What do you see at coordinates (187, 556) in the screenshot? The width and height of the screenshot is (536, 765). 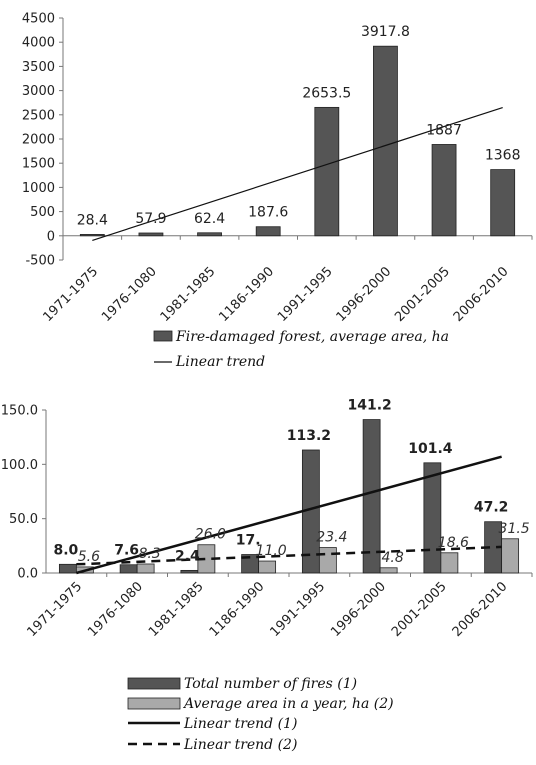 I see `data-label-total-fires: 2.4` at bounding box center [187, 556].